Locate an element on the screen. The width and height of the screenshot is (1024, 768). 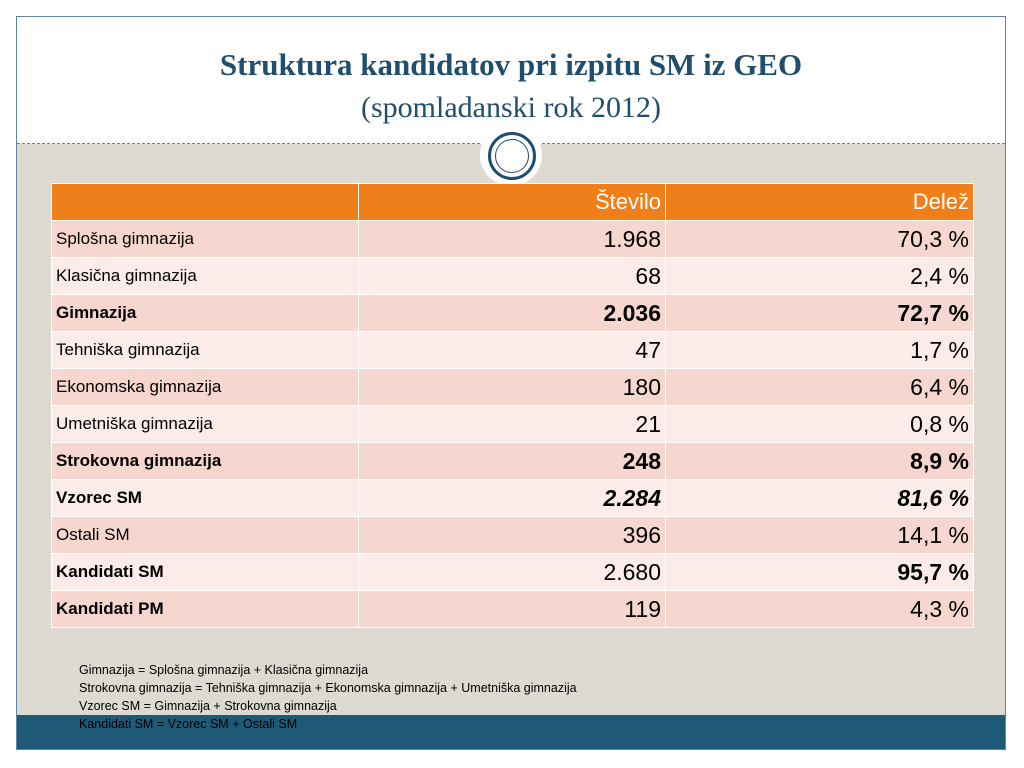
row-stevilo: 119 is located at coordinates (512, 609).